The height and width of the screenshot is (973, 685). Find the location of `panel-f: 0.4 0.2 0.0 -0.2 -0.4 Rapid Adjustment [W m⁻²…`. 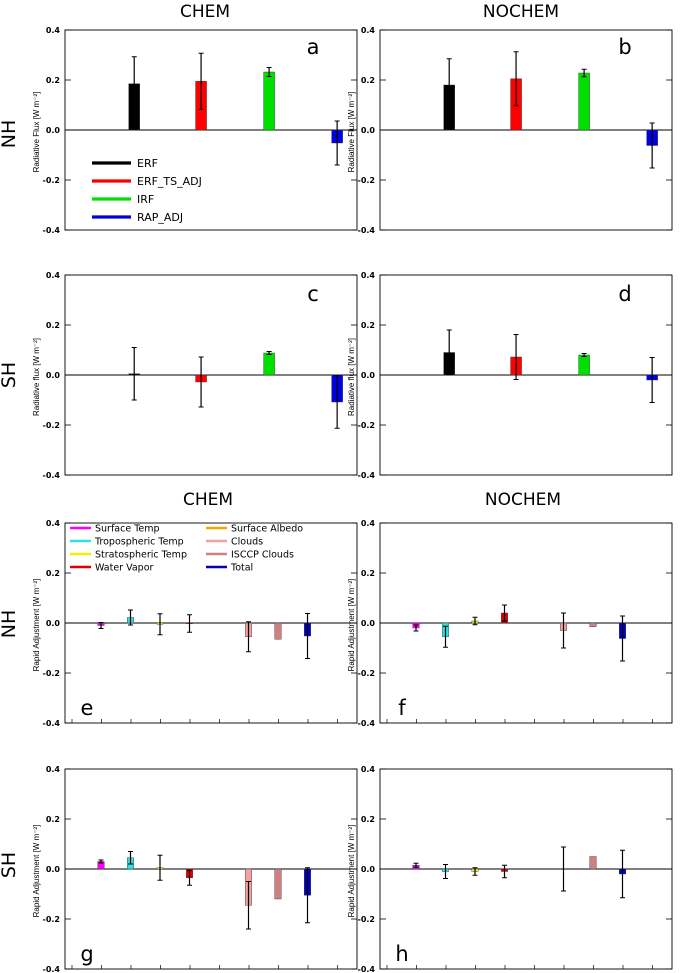

panel-f: 0.4 0.2 0.0 -0.2 -0.4 Rapid Adjustment [W m⁻²… is located at coordinates (510, 623).